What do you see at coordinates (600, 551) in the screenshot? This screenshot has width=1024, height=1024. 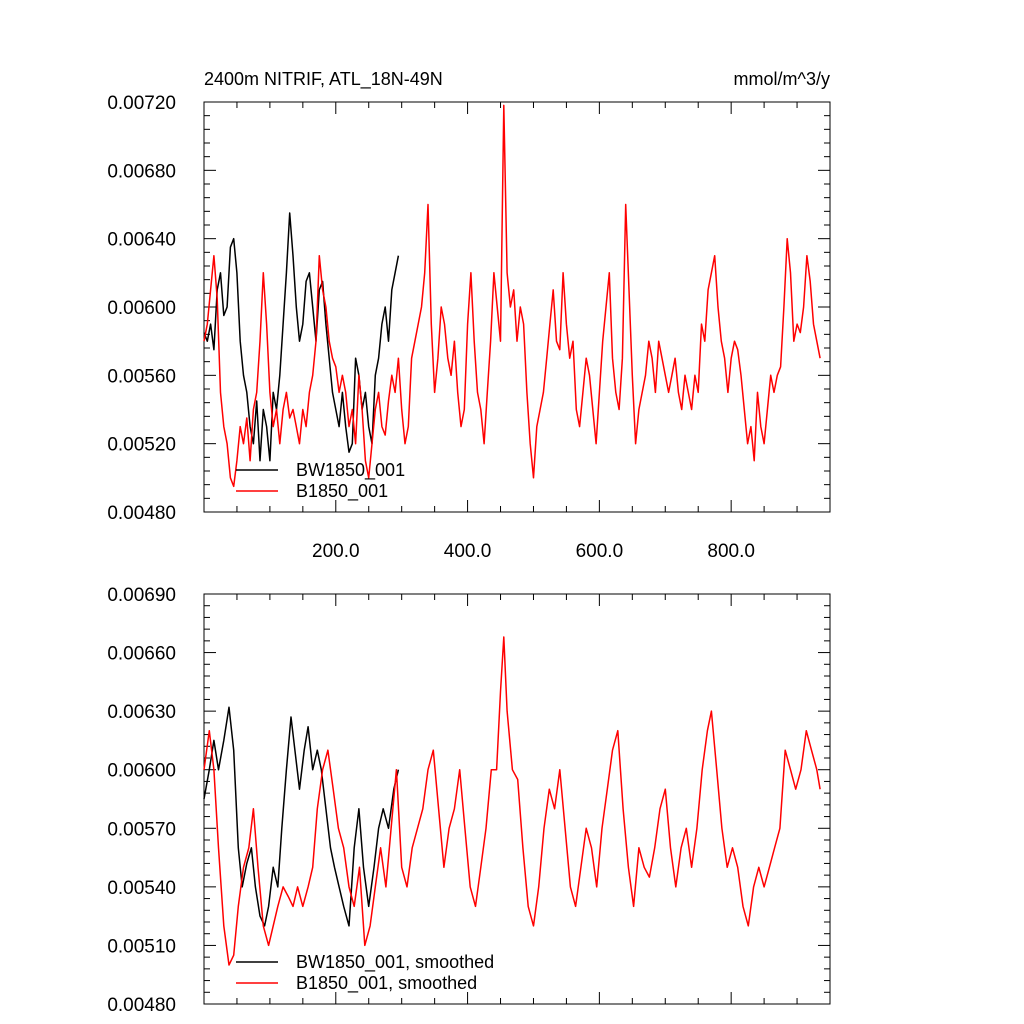 I see `x-tick-label: 600.0` at bounding box center [600, 551].